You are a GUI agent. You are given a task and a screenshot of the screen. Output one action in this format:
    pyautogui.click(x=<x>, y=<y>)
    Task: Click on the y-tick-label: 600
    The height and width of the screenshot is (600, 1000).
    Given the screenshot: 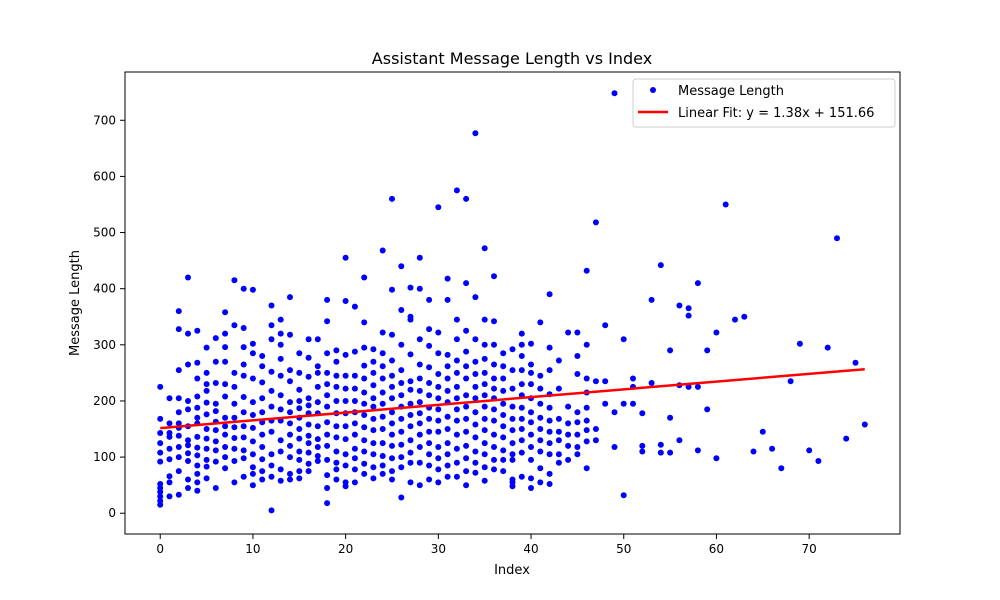 What is the action you would take?
    pyautogui.click(x=104, y=176)
    